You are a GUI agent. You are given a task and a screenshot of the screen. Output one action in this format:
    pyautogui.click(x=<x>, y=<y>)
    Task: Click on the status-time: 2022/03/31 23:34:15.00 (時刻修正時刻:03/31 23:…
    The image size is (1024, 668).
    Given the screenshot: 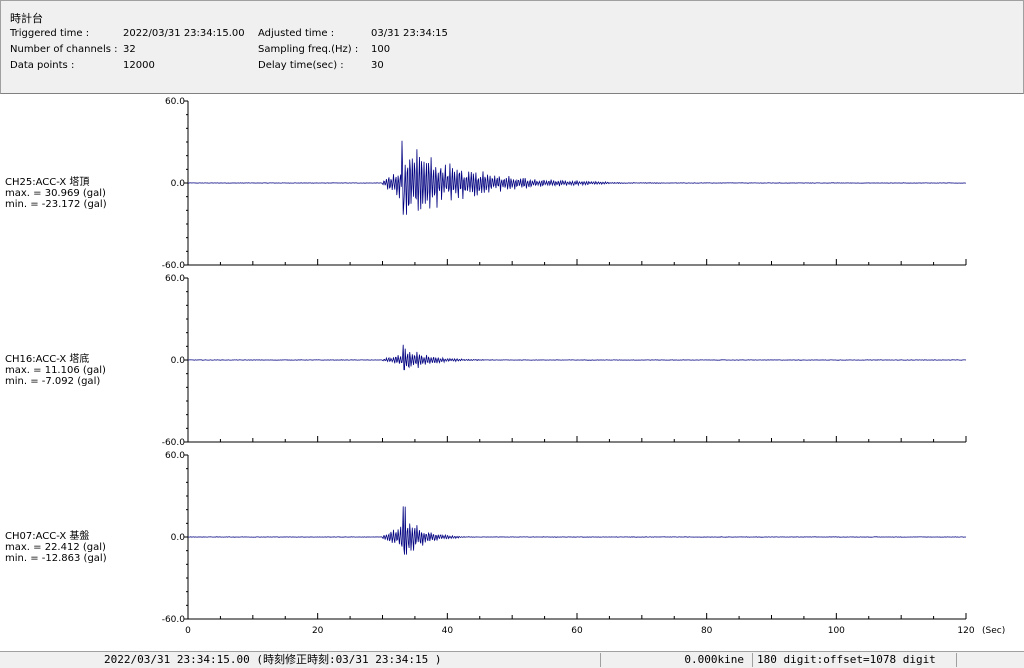 What is the action you would take?
    pyautogui.click(x=273, y=659)
    